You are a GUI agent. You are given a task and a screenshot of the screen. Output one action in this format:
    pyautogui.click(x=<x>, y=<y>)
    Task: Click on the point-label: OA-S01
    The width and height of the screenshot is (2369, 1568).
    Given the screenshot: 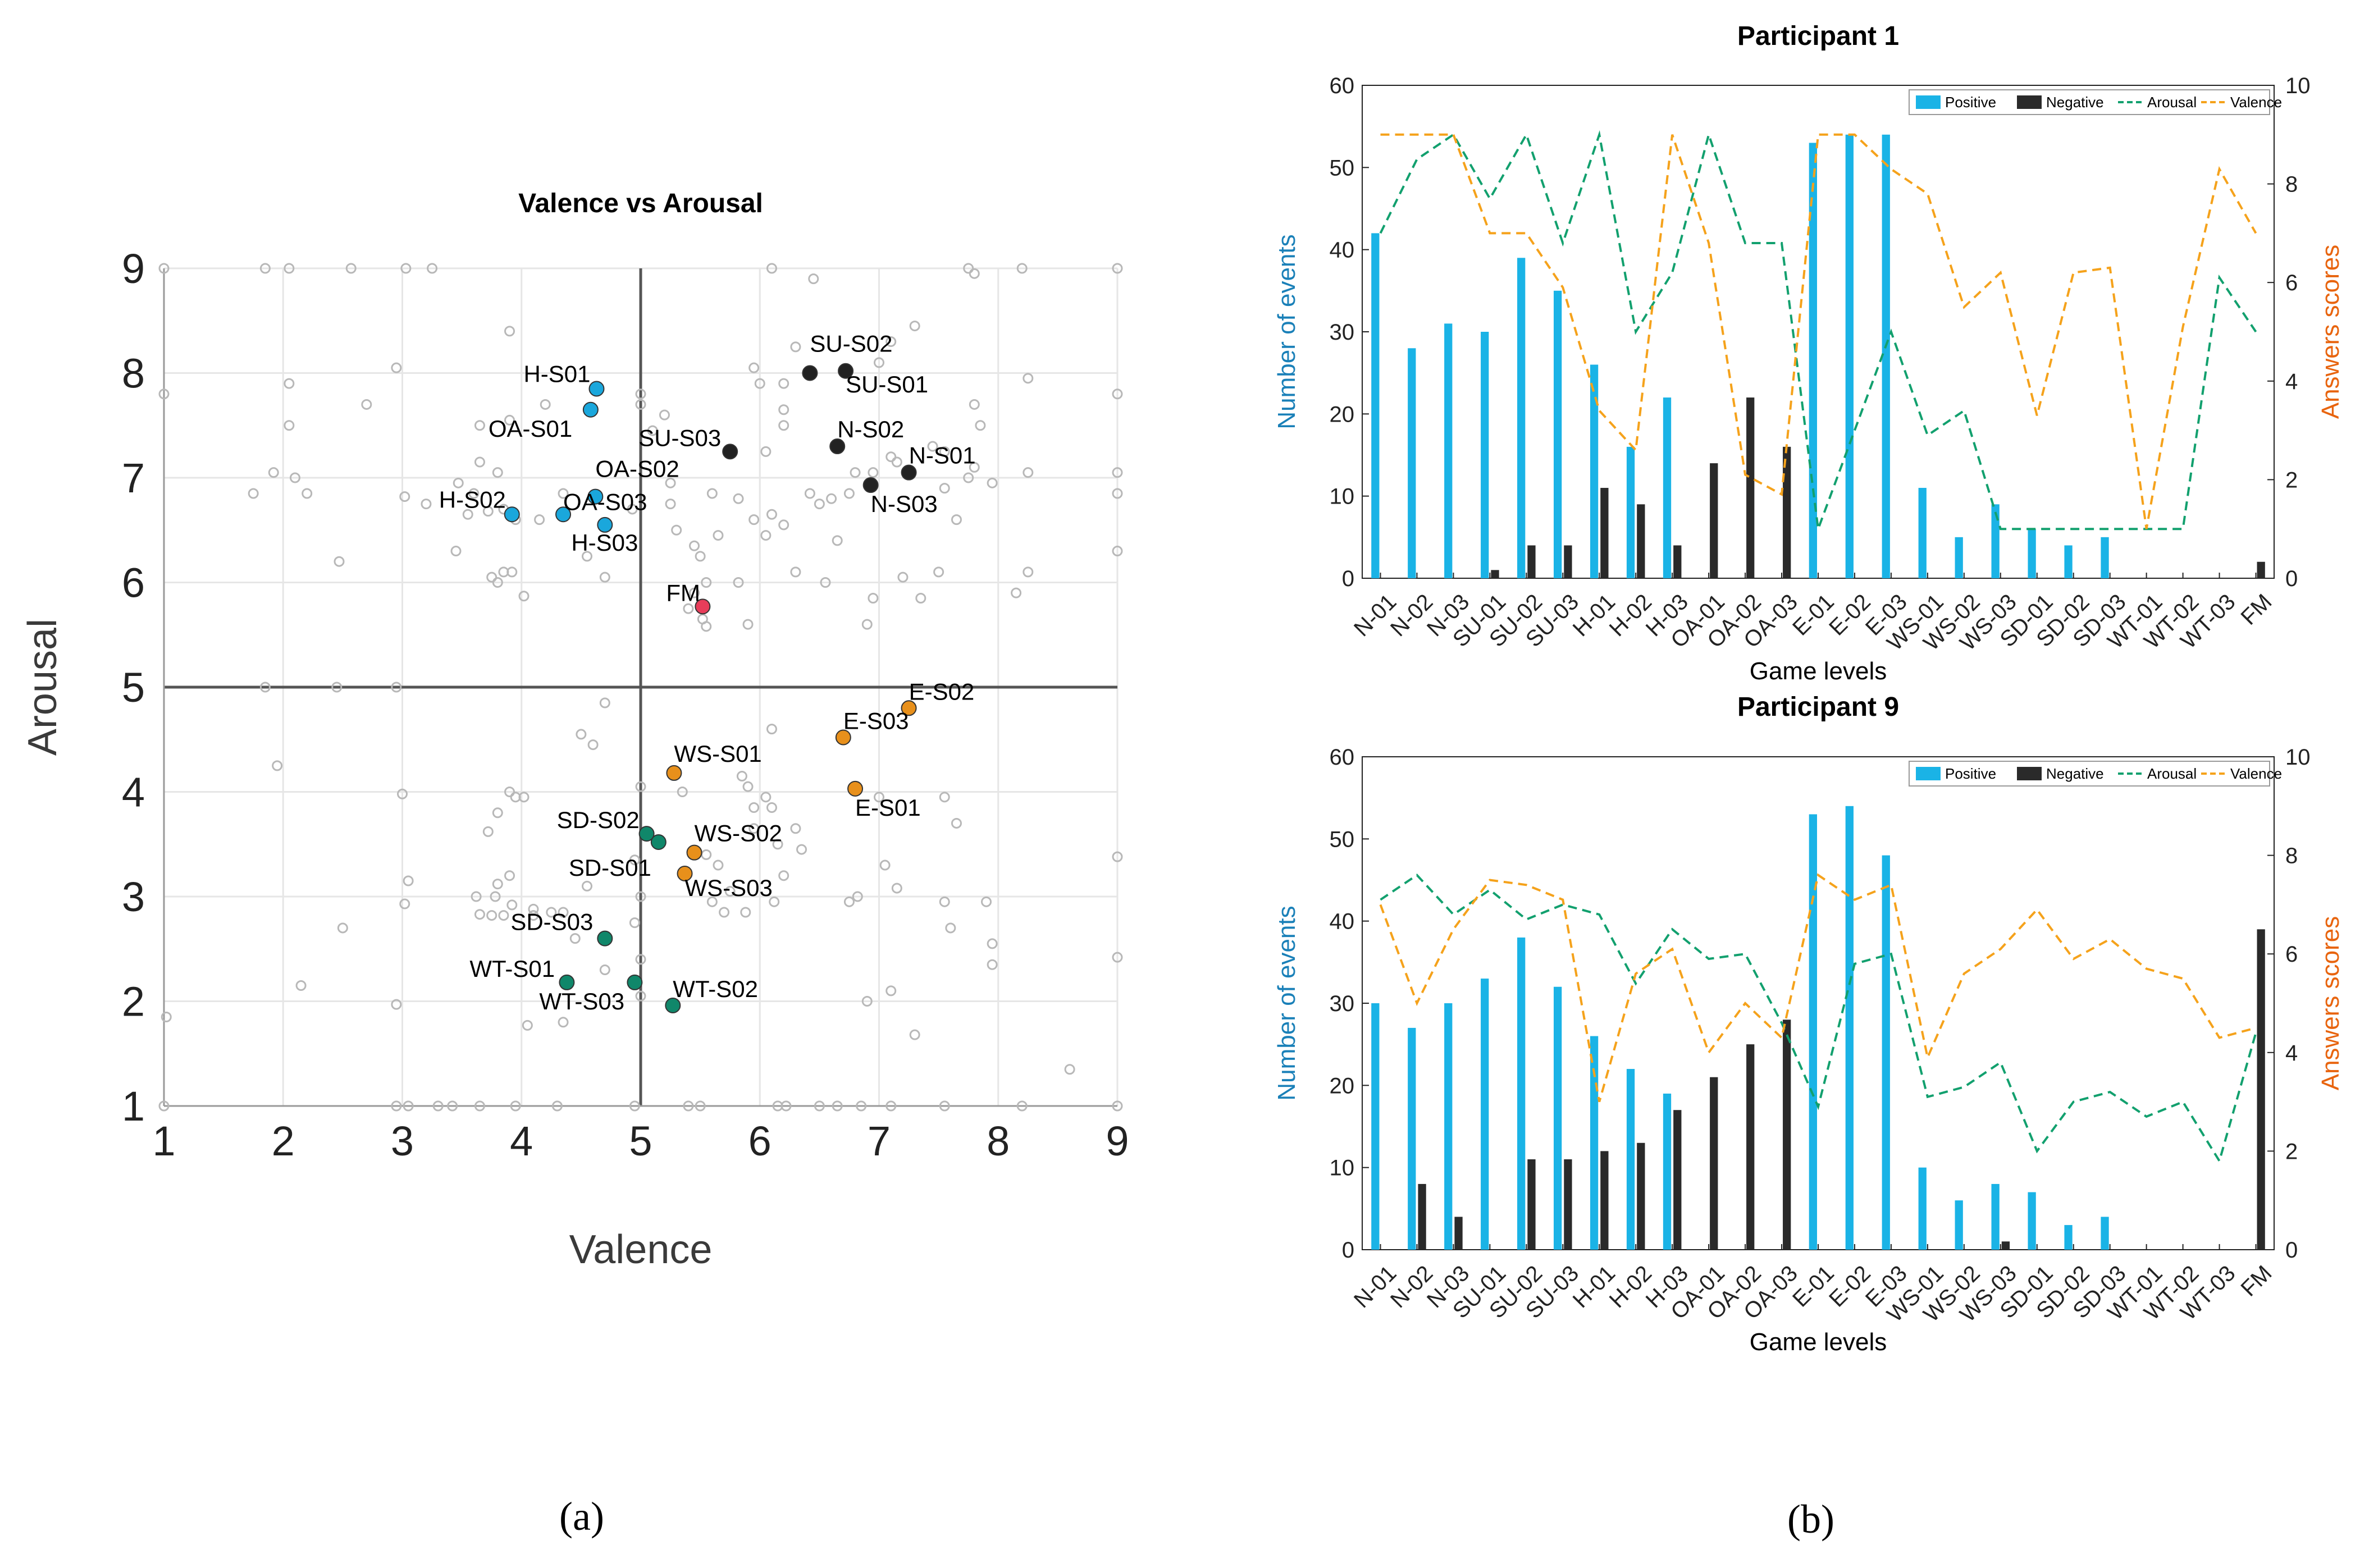 What is the action you would take?
    pyautogui.click(x=530, y=428)
    